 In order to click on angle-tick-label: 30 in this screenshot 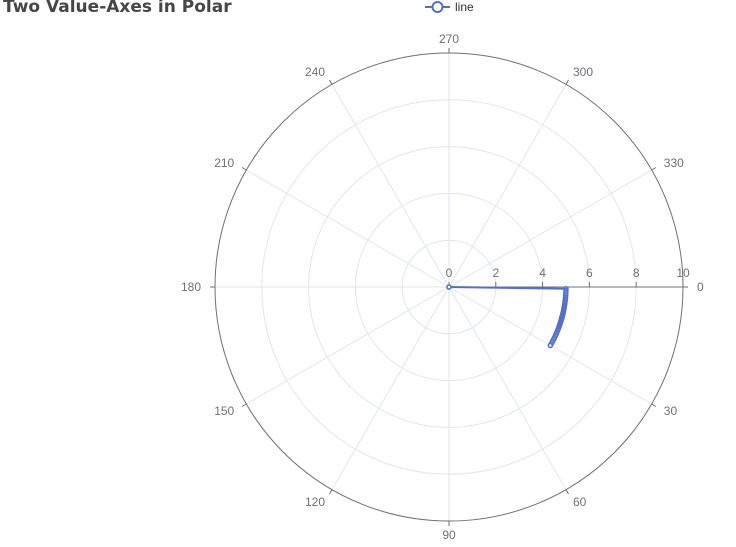, I will do `click(671, 411)`.